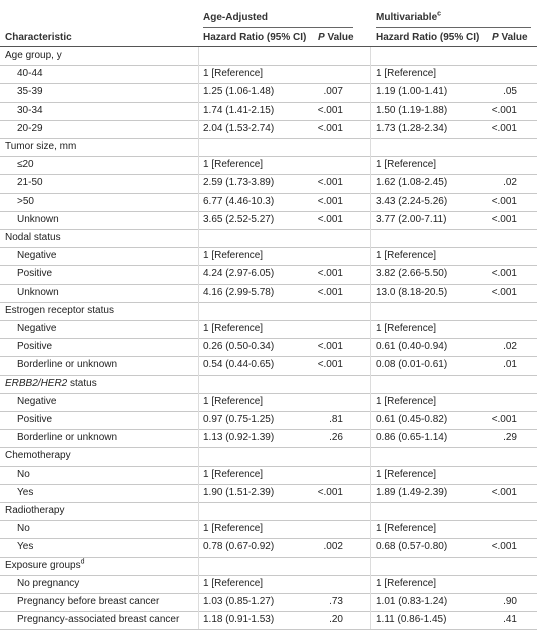  Describe the element at coordinates (98, 620) in the screenshot. I see `row-label: Pregnancy-associated breast cancer` at that location.